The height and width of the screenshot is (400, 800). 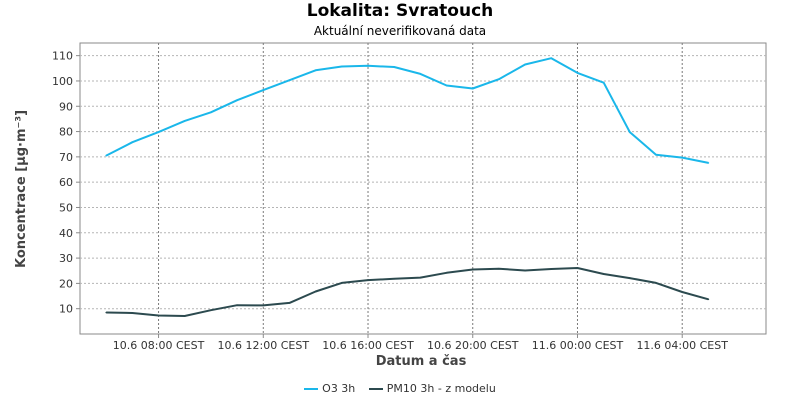 I want to click on legend-label-pm10: PM10 3h - z modelu, so click(x=441, y=388).